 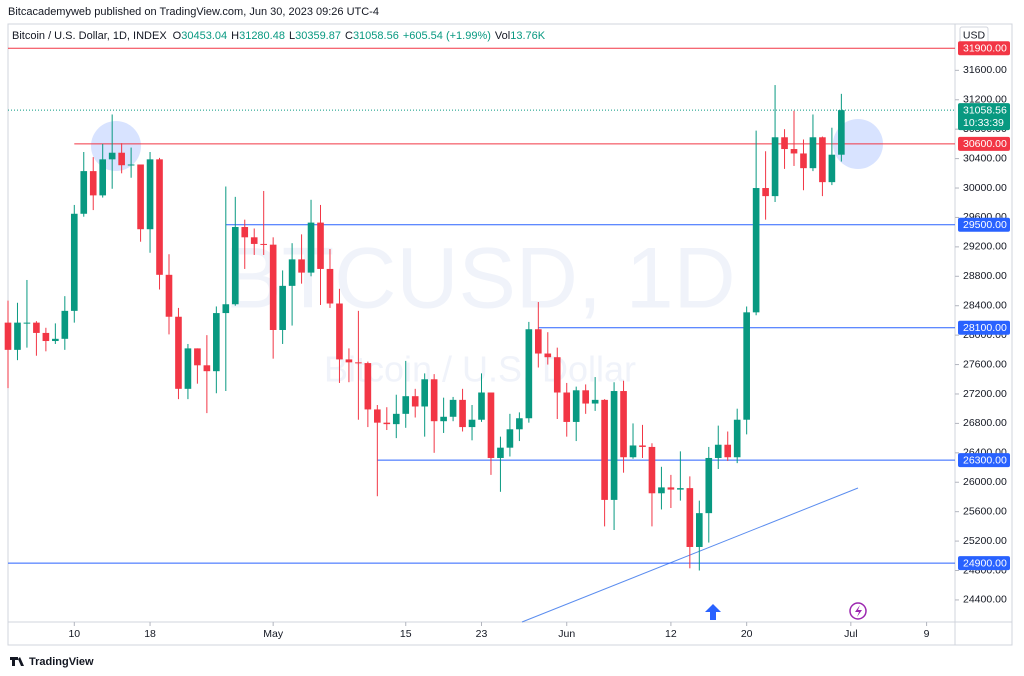 I want to click on footer-brand: TradingView, so click(x=61, y=662).